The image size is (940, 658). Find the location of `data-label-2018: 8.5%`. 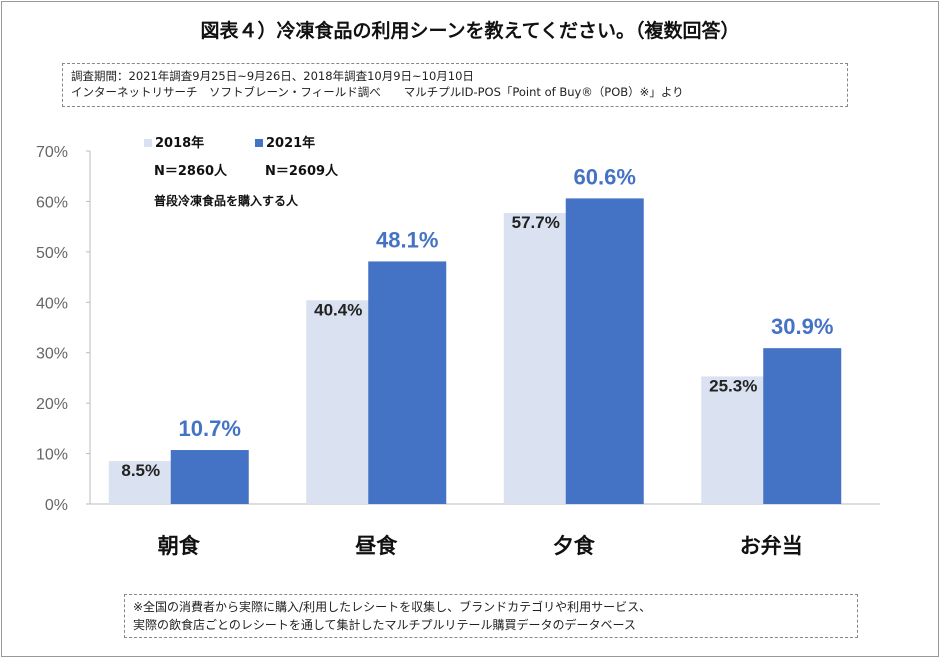

data-label-2018: 8.5% is located at coordinates (140, 470).